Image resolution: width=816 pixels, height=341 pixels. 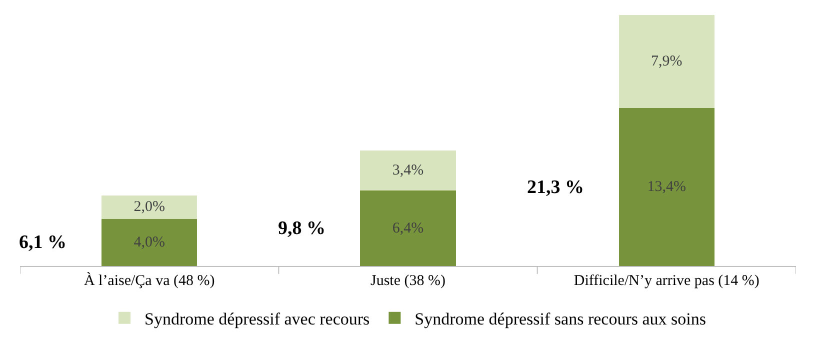 I want to click on data-label: 4,0%, so click(x=149, y=242).